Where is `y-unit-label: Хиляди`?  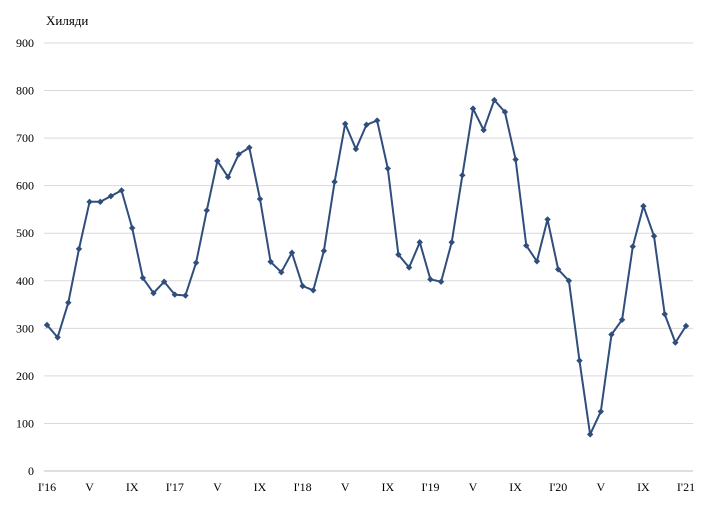 y-unit-label: Хиляди is located at coordinates (67, 20).